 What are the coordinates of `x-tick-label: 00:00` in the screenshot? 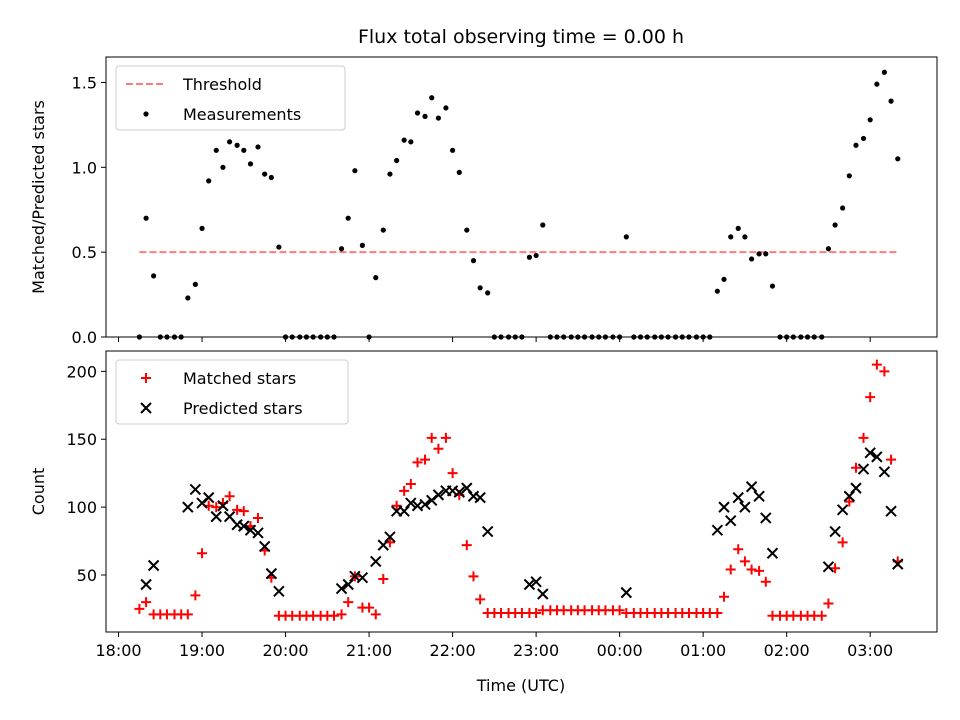 It's located at (620, 650).